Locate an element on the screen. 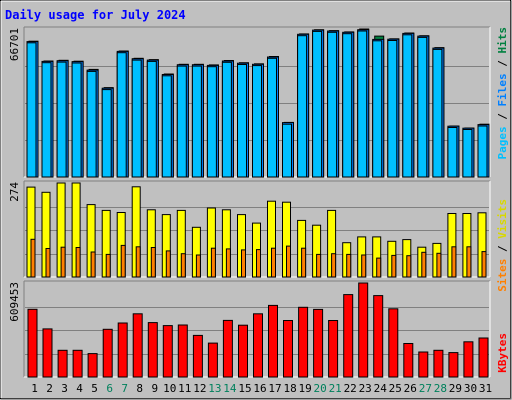 Image resolution: width=512 pixels, height=400 pixels. x-tick-label-10: 10 is located at coordinates (169, 388).